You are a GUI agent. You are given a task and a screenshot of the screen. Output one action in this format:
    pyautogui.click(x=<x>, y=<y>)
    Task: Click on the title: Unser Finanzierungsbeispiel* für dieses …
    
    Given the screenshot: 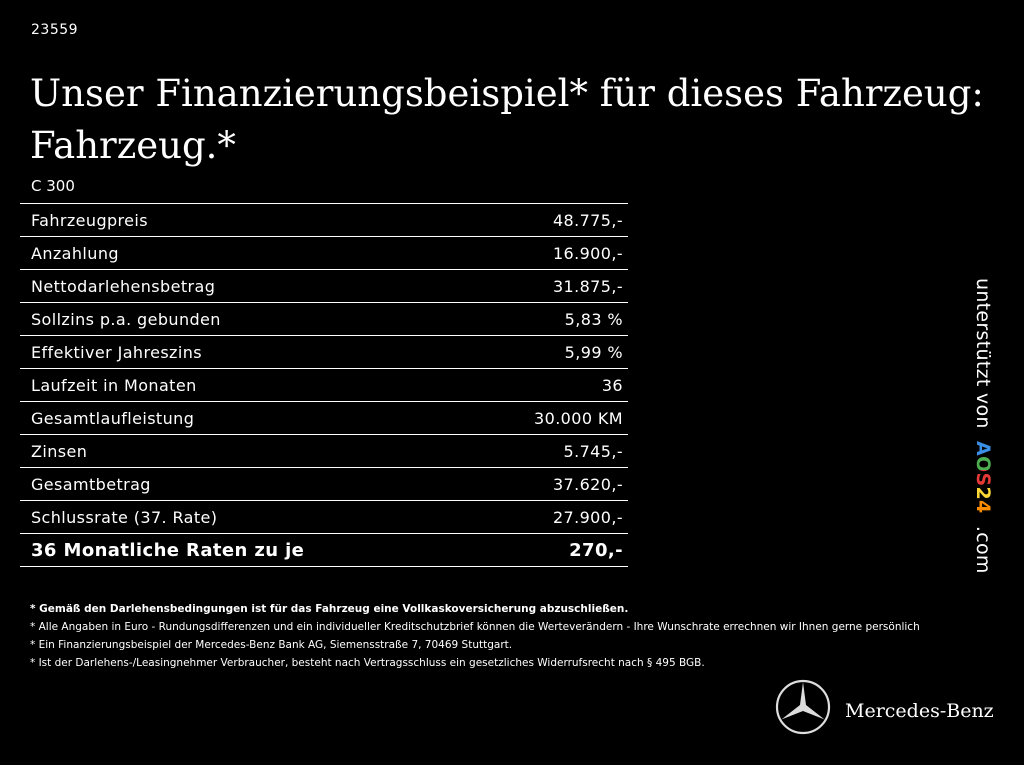 What is the action you would take?
    pyautogui.click(x=507, y=120)
    